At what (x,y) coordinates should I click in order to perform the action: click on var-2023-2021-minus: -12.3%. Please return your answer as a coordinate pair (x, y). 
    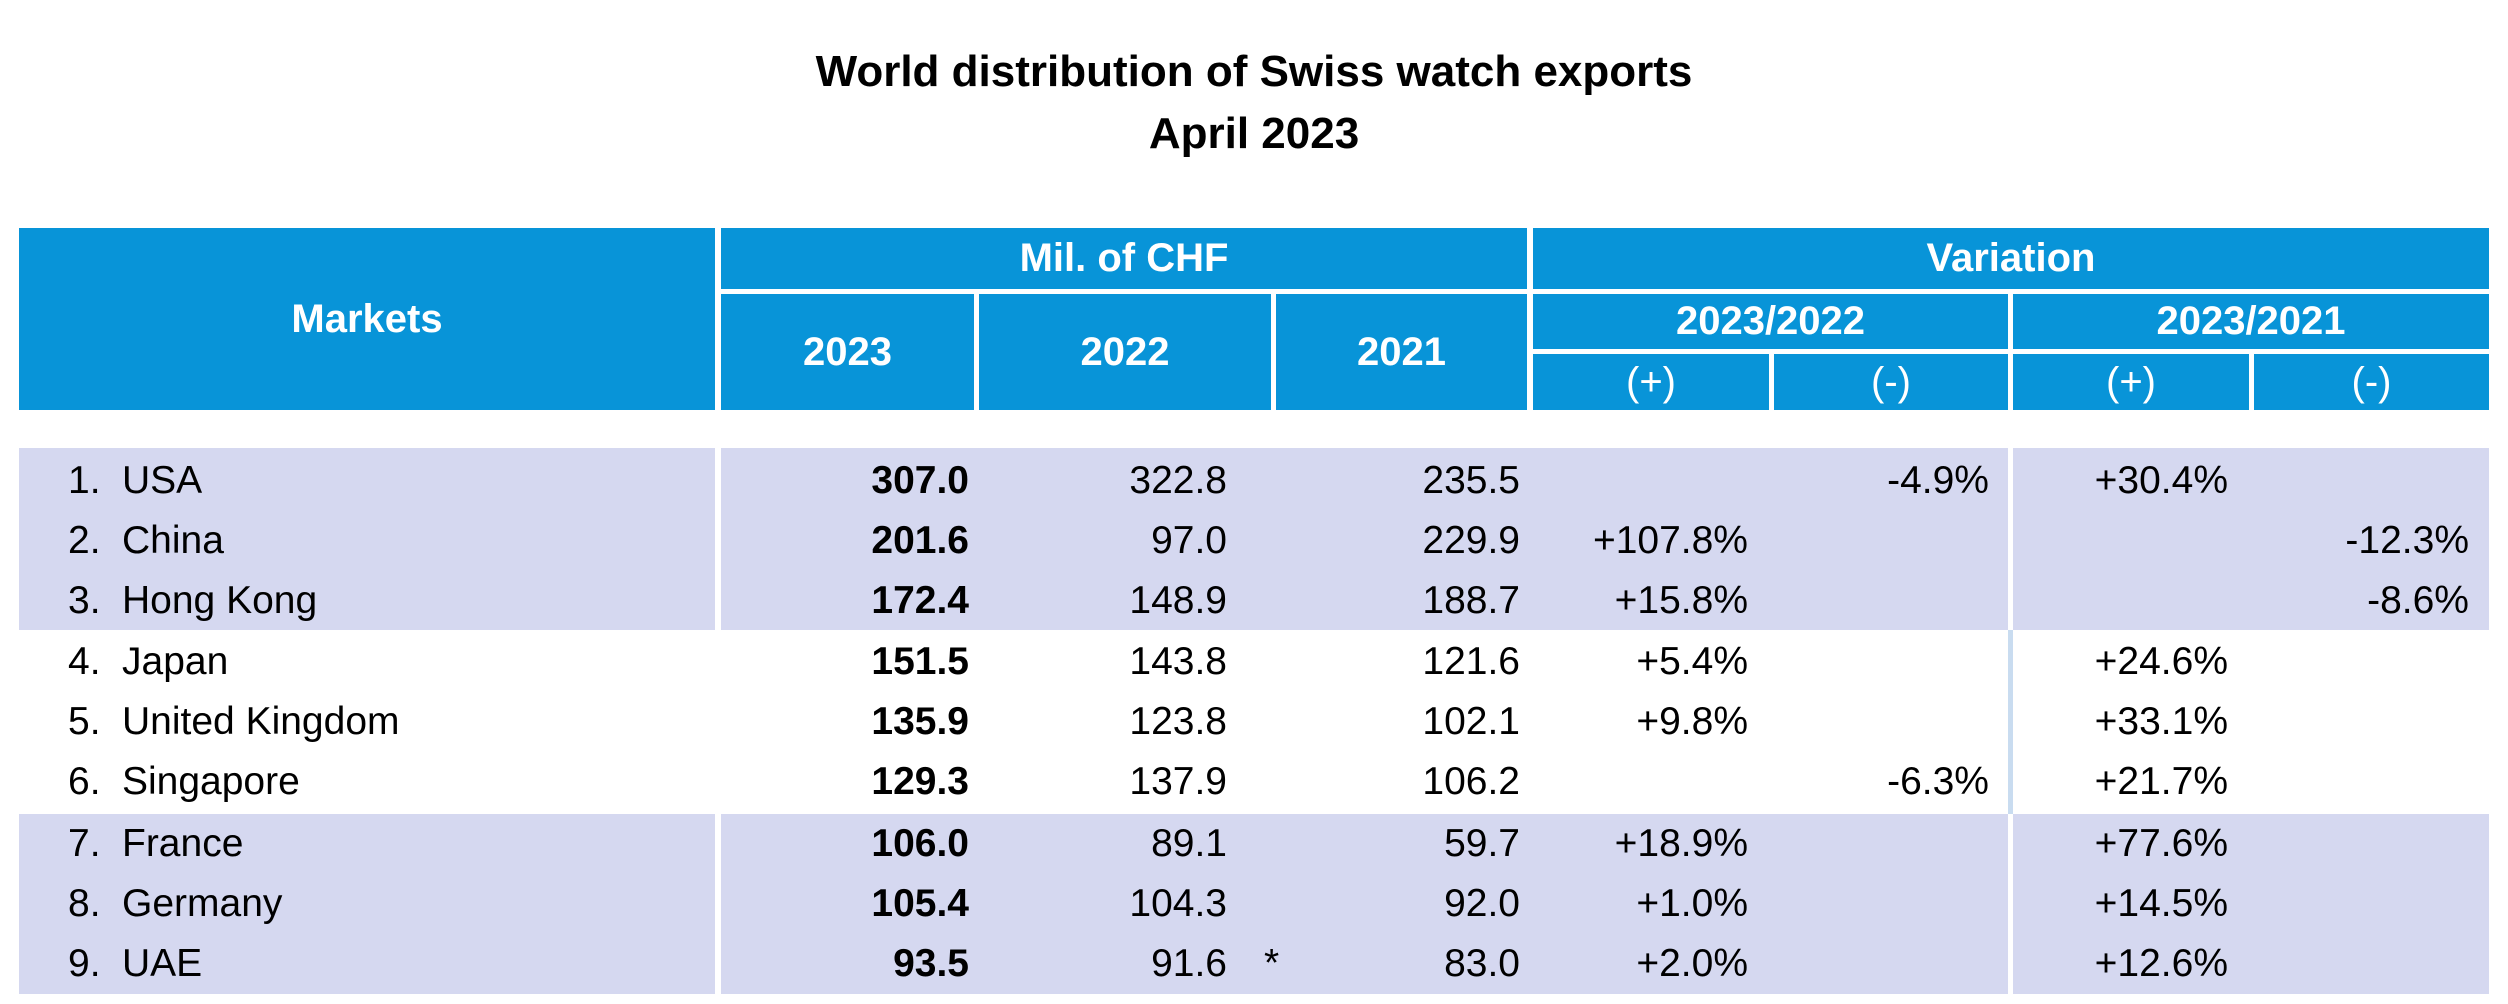
    Looking at the image, I should click on (2407, 540).